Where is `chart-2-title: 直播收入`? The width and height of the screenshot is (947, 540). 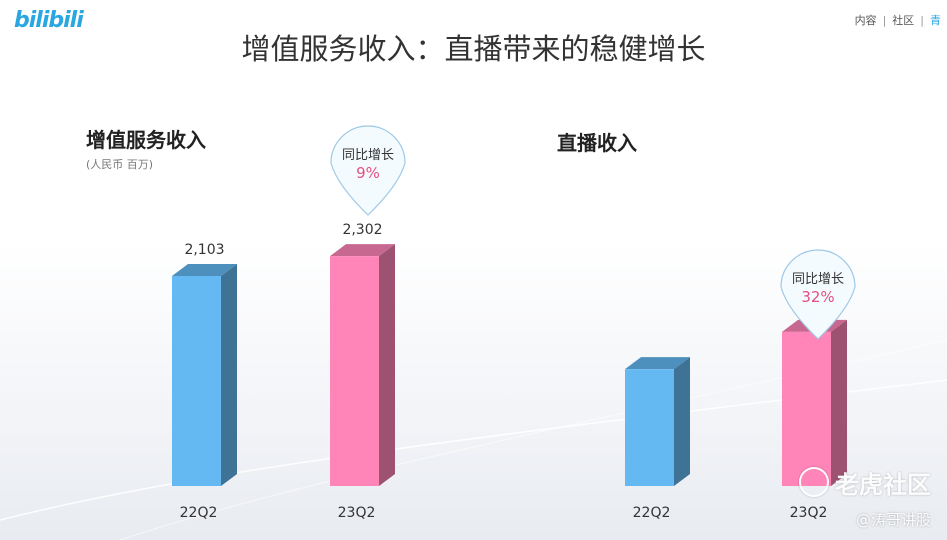
chart-2-title: 直播收入 is located at coordinates (597, 143).